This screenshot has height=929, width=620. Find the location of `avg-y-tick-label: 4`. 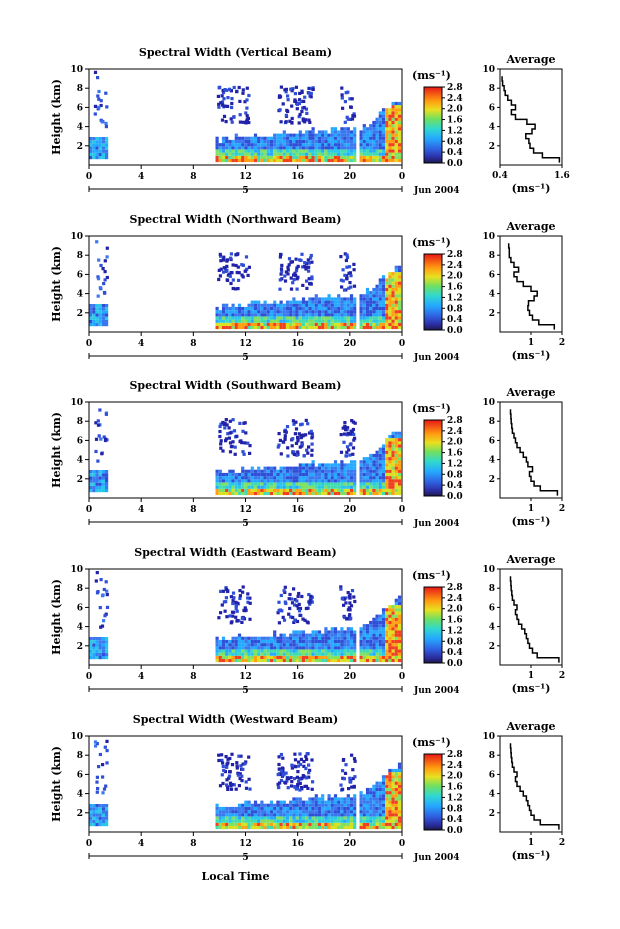

avg-y-tick-label: 4 is located at coordinates (492, 128).